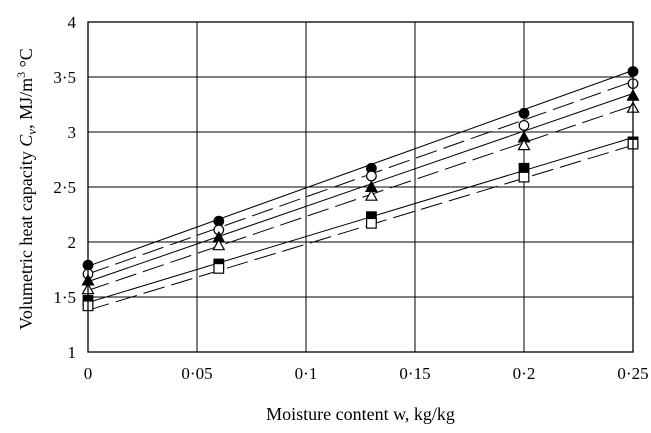 This screenshot has height=433, width=651. Describe the element at coordinates (414, 373) in the screenshot. I see `x-tick-label: 0·15` at that location.